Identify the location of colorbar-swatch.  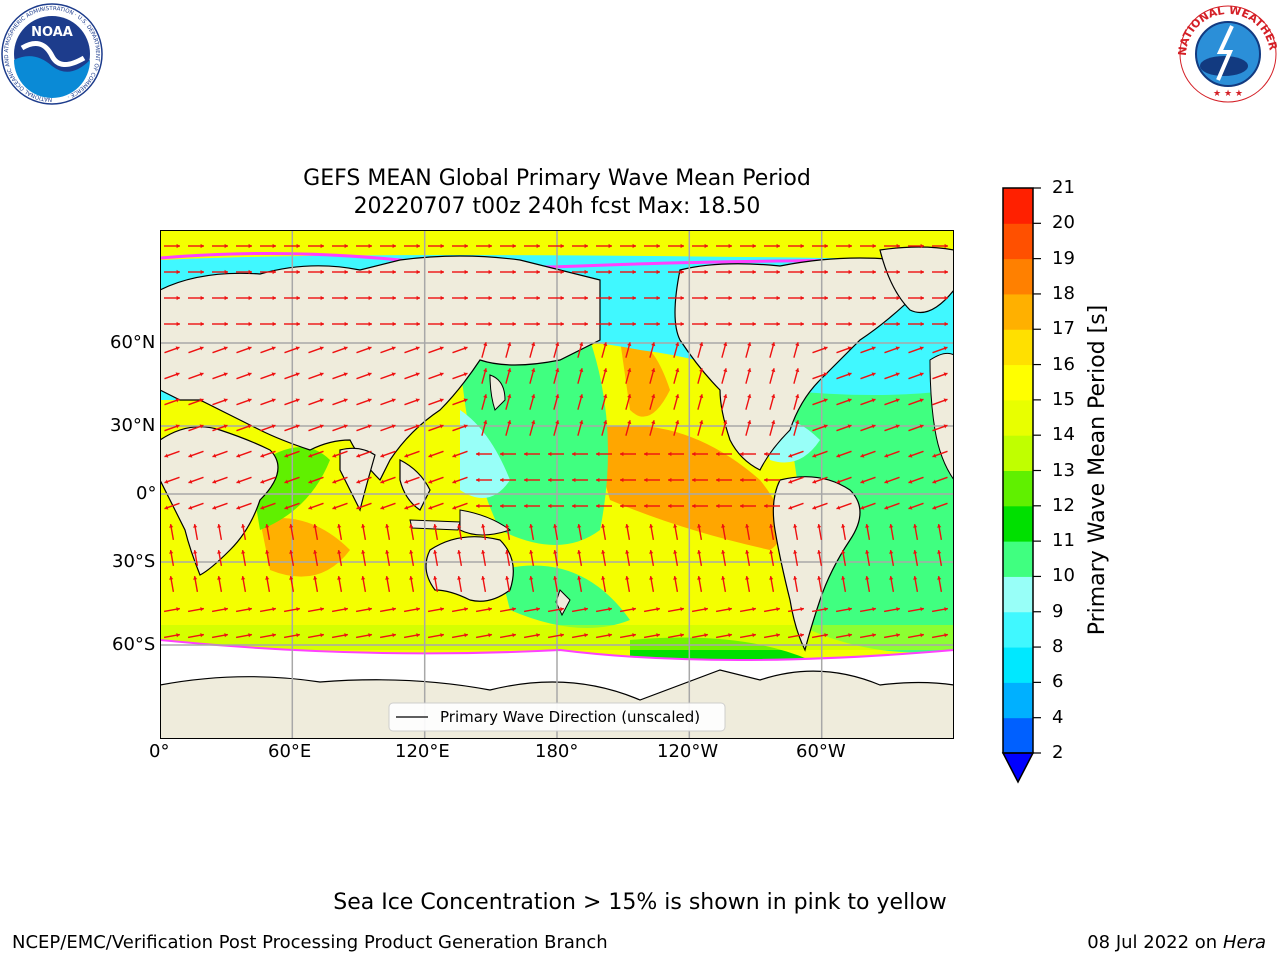
(1018, 700).